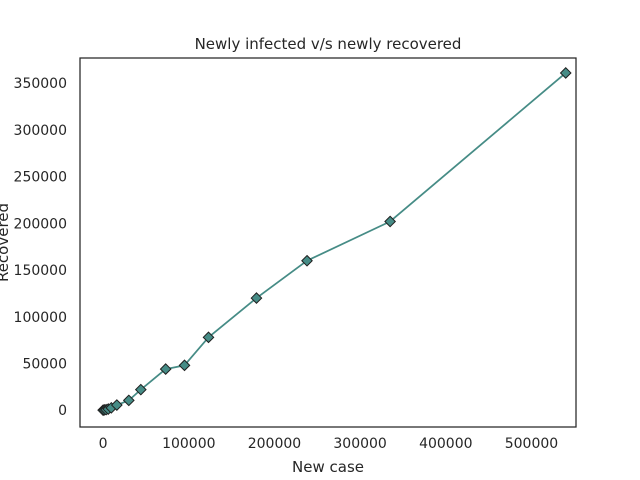 This screenshot has width=640, height=480. What do you see at coordinates (40, 84) in the screenshot?
I see `y-tick-label: 350000` at bounding box center [40, 84].